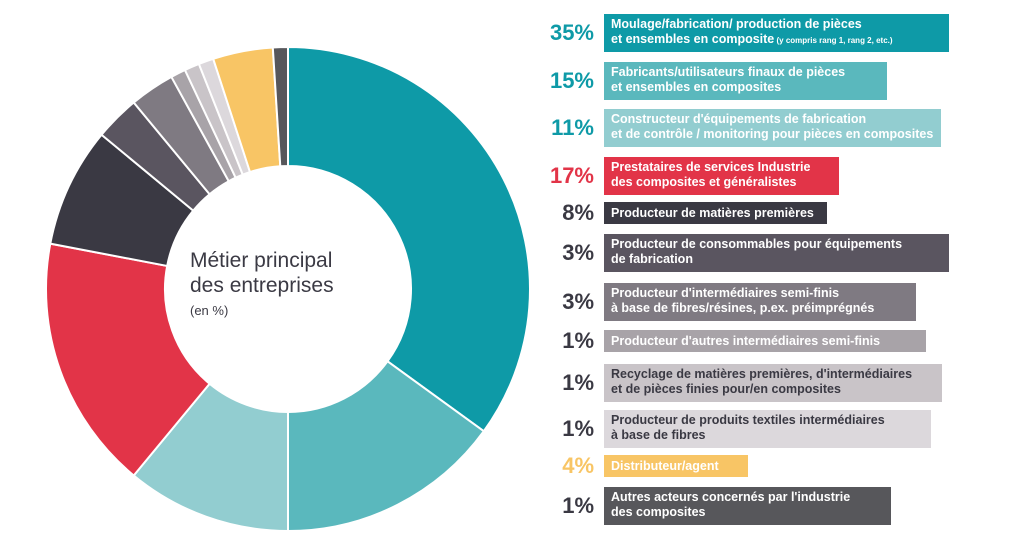  What do you see at coordinates (578, 212) in the screenshot?
I see `legend-percentage: 8%` at bounding box center [578, 212].